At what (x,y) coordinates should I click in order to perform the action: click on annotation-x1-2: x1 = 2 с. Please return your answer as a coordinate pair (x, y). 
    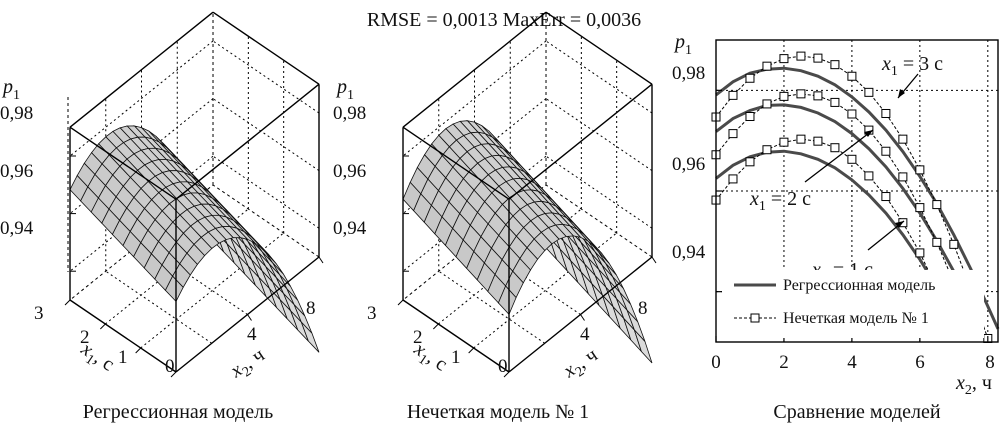
    Looking at the image, I should click on (811, 171).